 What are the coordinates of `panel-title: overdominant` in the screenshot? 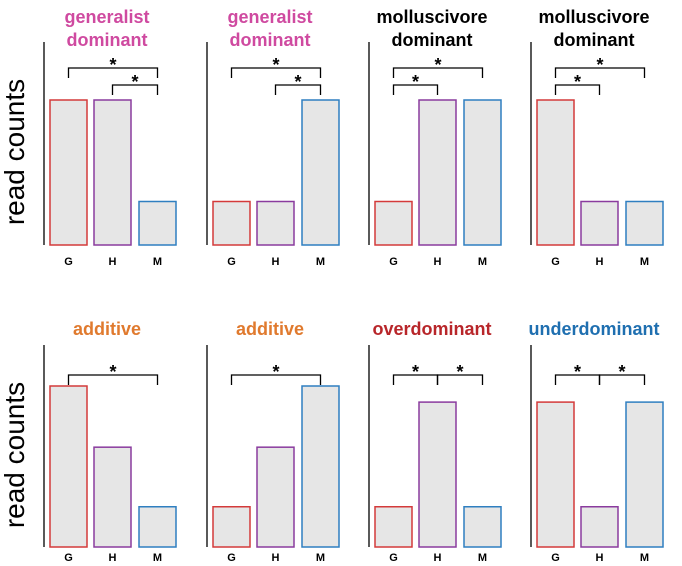 It's located at (431, 329).